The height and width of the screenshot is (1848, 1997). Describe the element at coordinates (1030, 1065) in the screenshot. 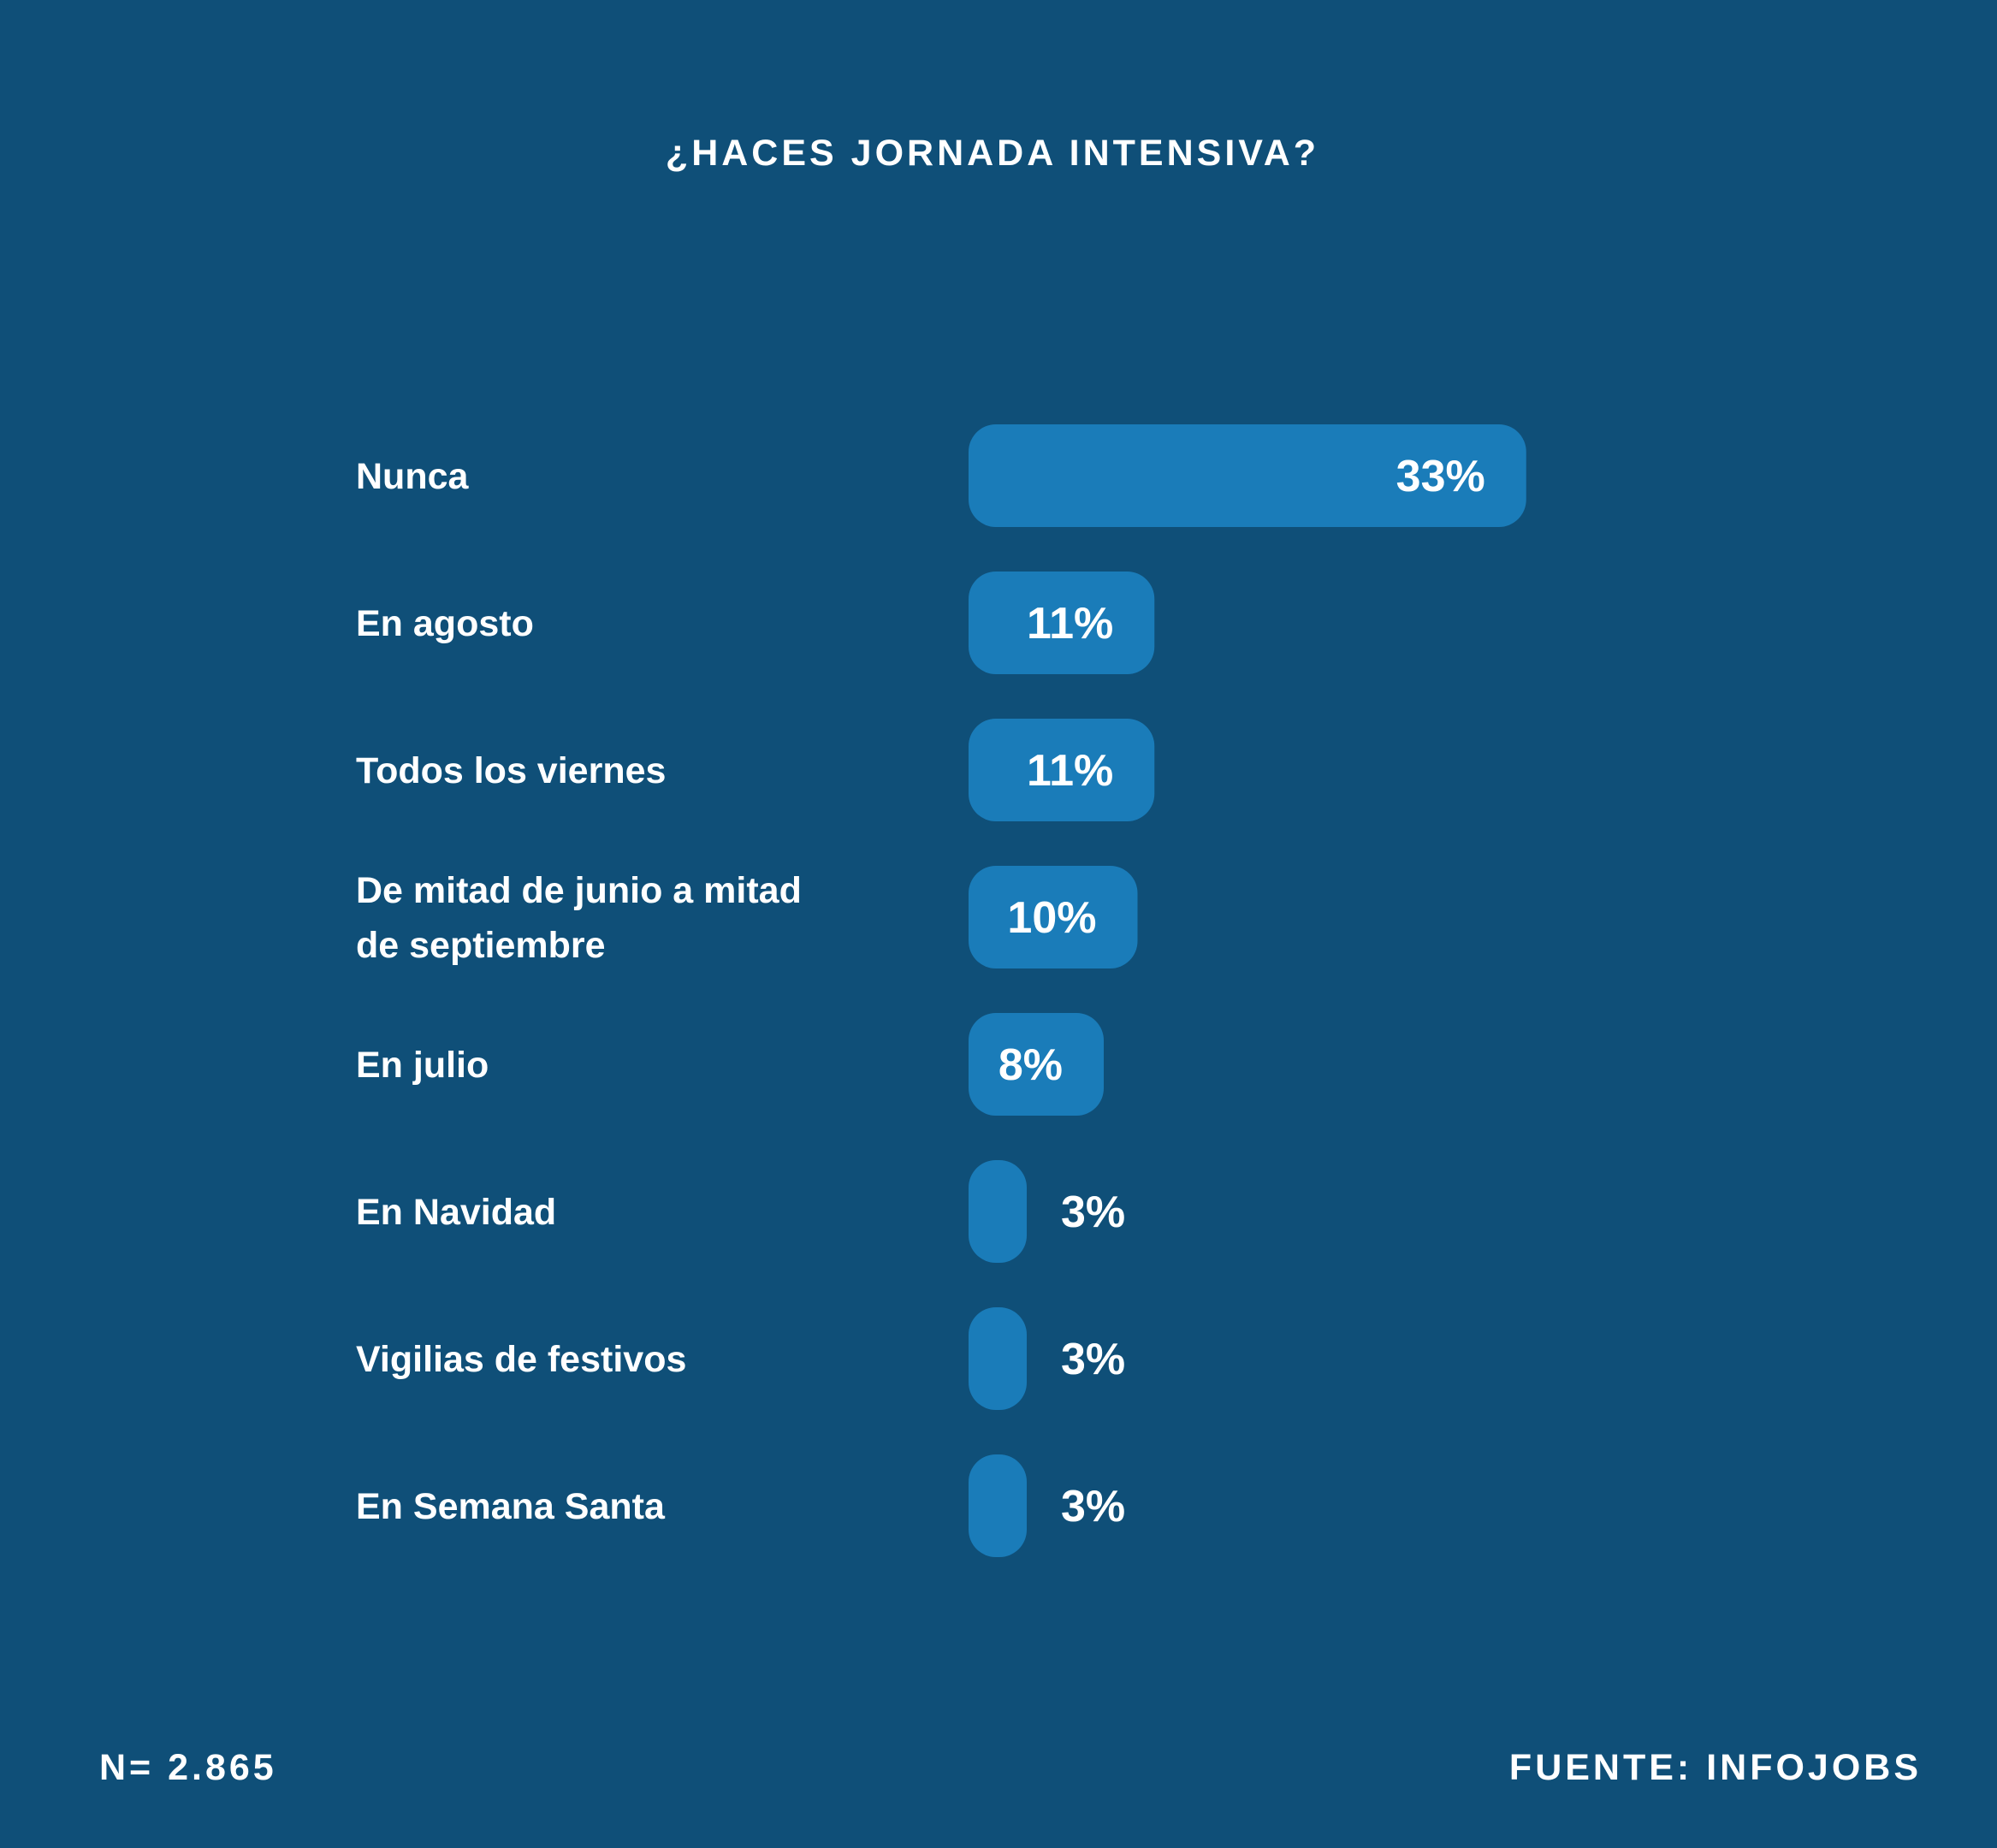

I see `value-label: 8%` at that location.